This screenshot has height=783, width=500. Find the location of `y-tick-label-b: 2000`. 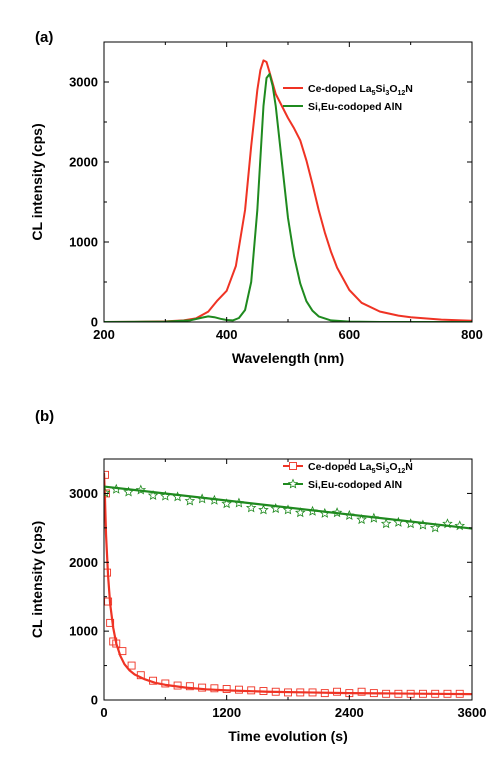

y-tick-label-b: 2000 is located at coordinates (83, 562).